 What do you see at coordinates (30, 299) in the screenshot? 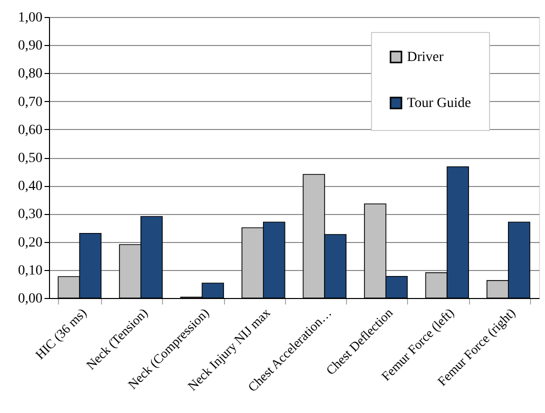
I see `y-tick-label: 0,00` at bounding box center [30, 299].